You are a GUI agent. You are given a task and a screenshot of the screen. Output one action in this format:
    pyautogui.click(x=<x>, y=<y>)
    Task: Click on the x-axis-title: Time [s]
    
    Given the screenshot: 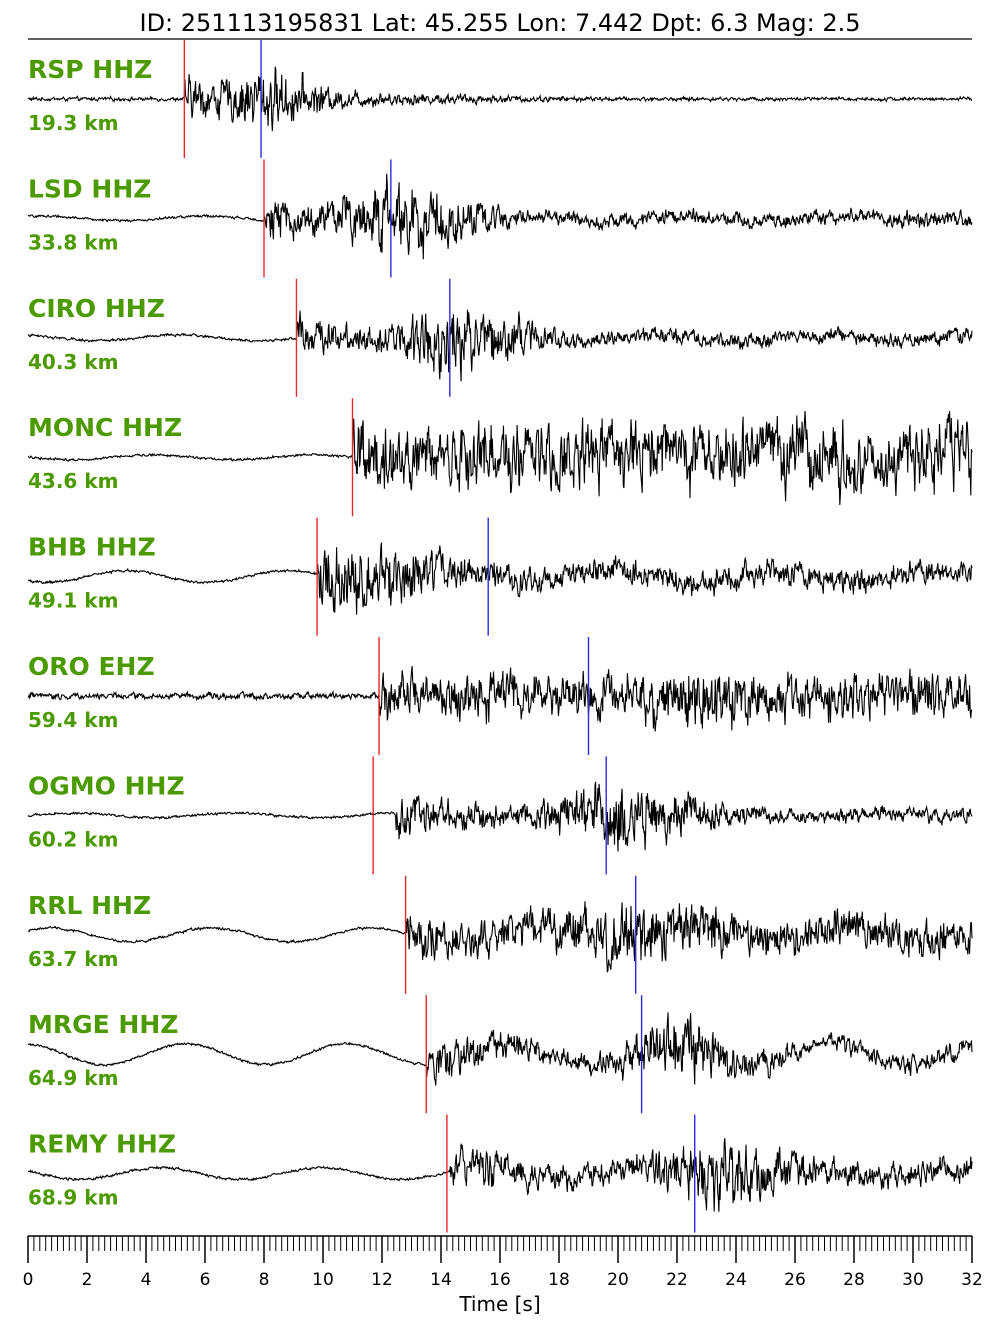 What is the action you would take?
    pyautogui.click(x=499, y=1304)
    